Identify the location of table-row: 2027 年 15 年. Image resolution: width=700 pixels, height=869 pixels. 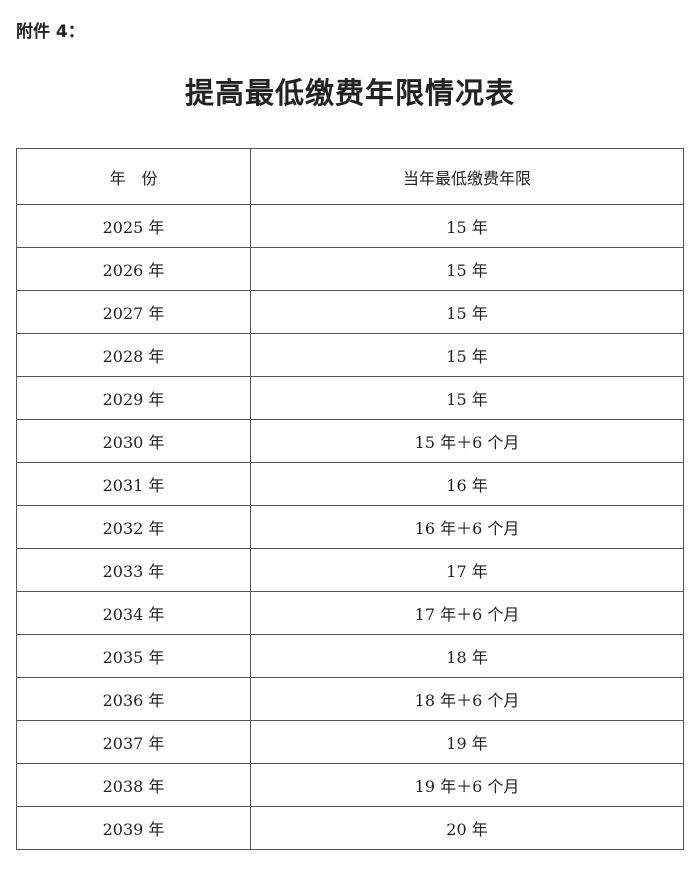
(350, 312).